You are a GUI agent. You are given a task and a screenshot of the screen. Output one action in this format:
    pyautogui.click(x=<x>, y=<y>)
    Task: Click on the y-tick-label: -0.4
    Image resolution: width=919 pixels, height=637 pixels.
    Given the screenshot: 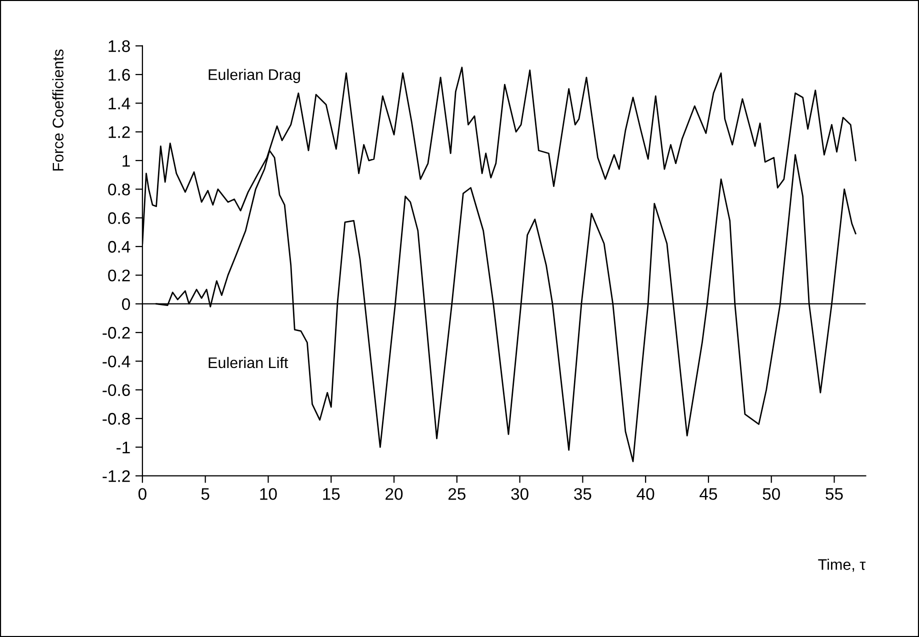 What is the action you would take?
    pyautogui.click(x=116, y=362)
    